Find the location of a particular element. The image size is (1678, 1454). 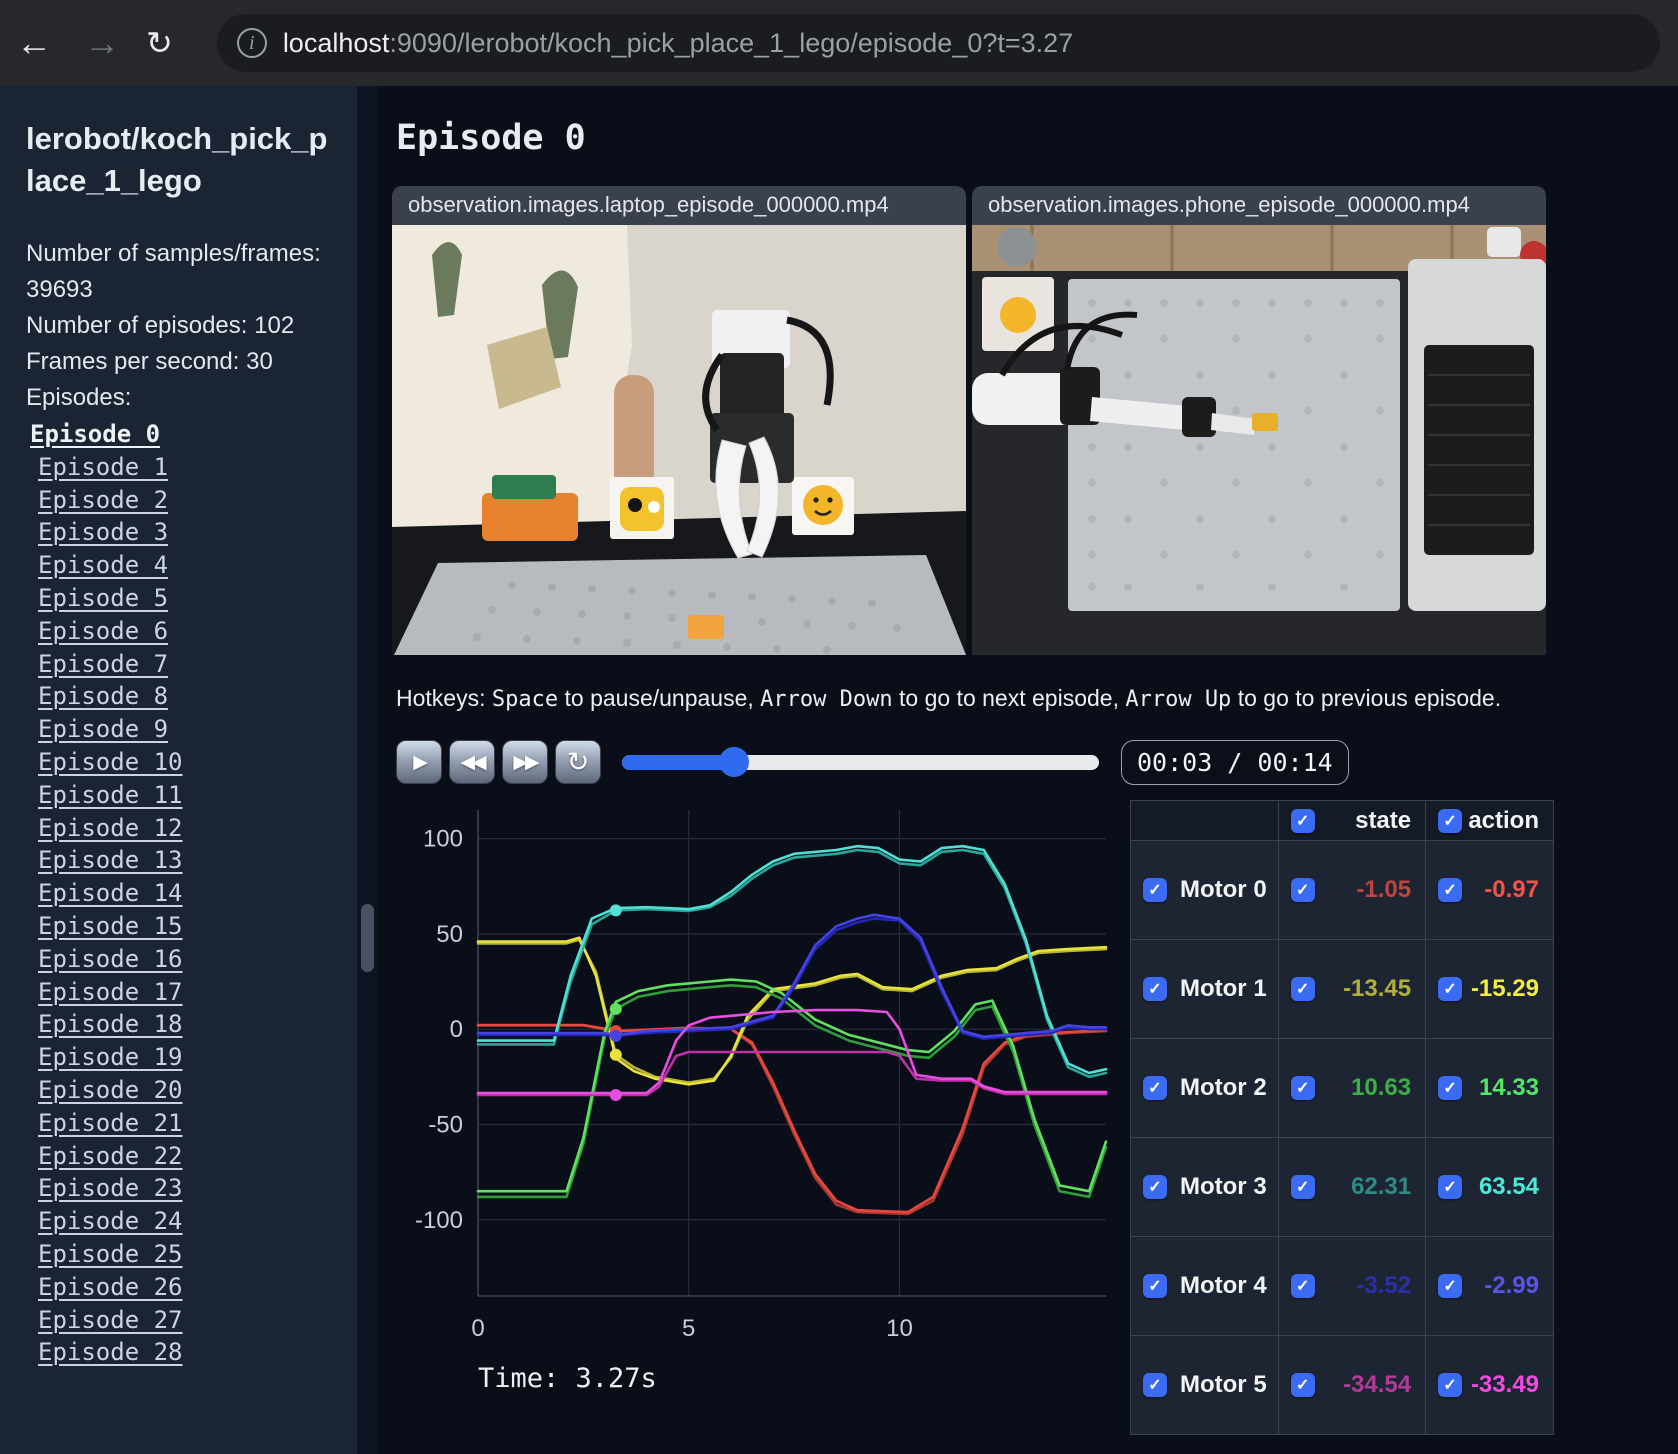

episode-link: Episode 24 is located at coordinates (110, 1221).